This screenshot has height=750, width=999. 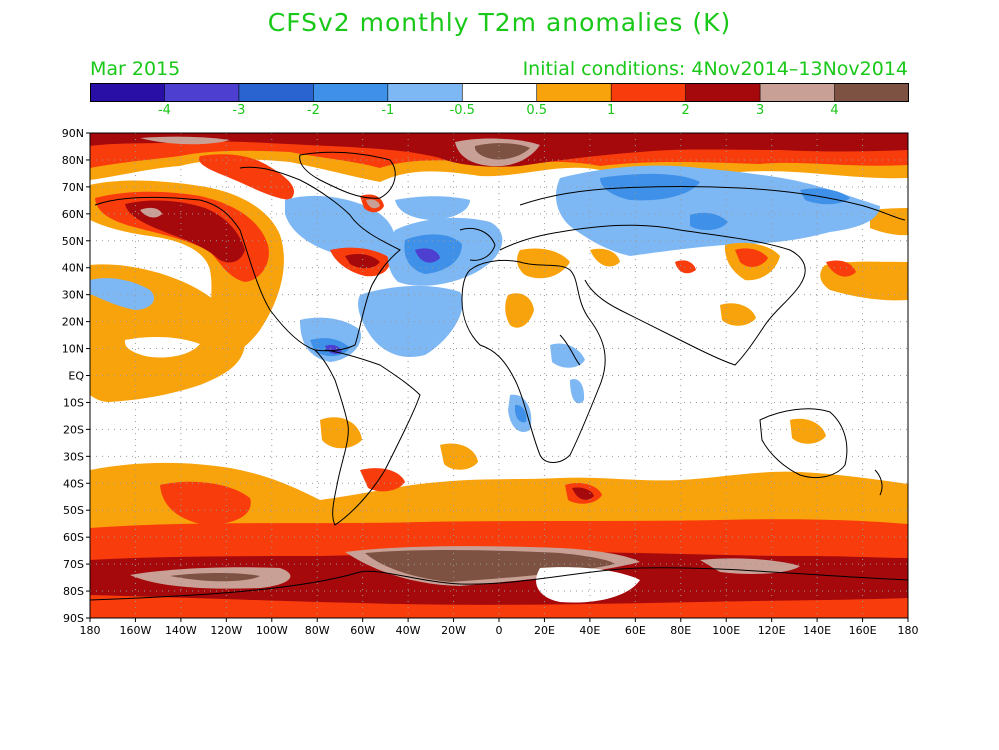 I want to click on map-title: CFSv2 monthly T2m anomalies (K), so click(x=499, y=22).